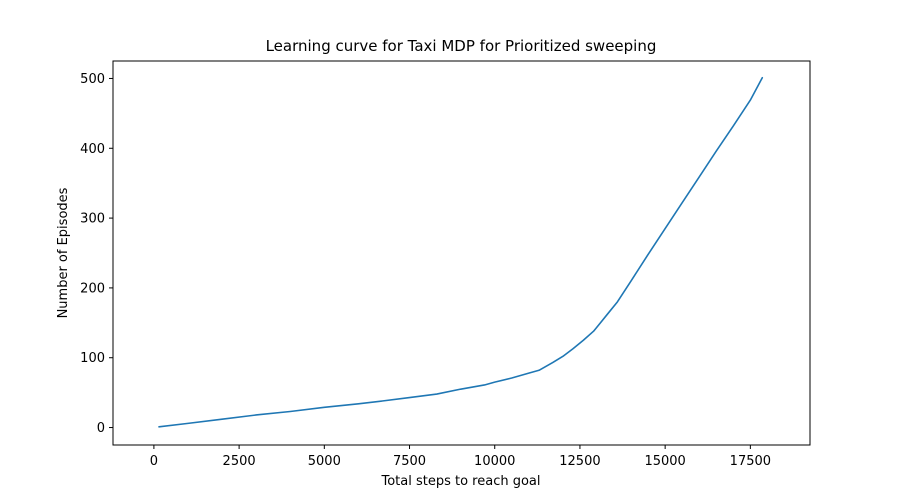  Describe the element at coordinates (494, 461) in the screenshot. I see `x-tick-label: 10000` at that location.